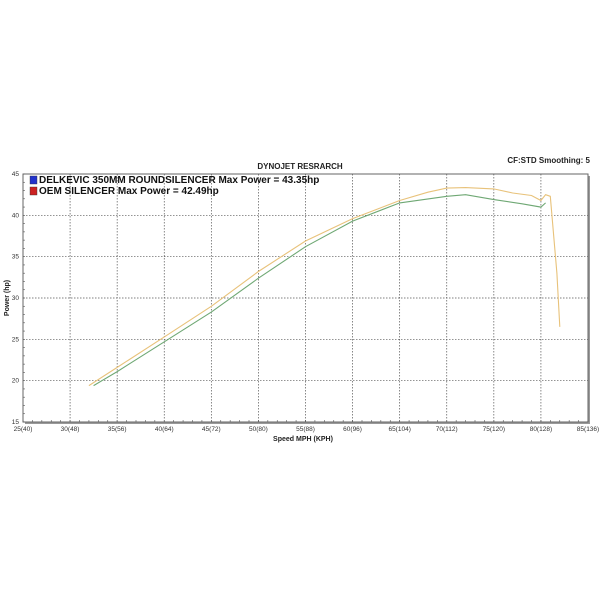  I want to click on x-tick-label: 30(48), so click(70, 429).